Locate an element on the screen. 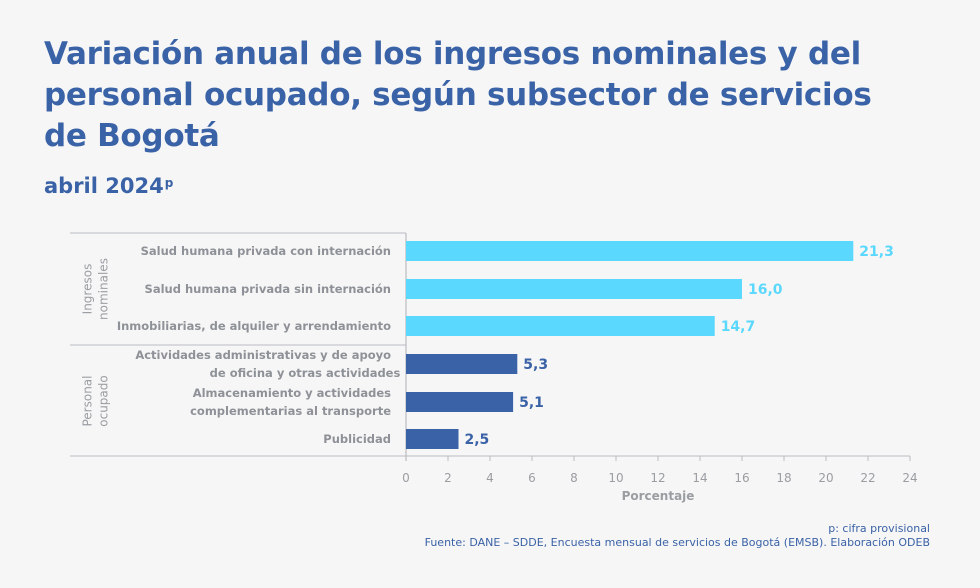 This screenshot has height=588, width=980. category-label: Actividades administrativas y de apoyo is located at coordinates (263, 355).